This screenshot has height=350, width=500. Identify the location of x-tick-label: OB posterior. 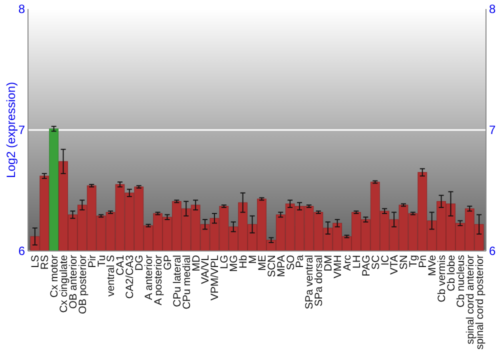
(82, 284).